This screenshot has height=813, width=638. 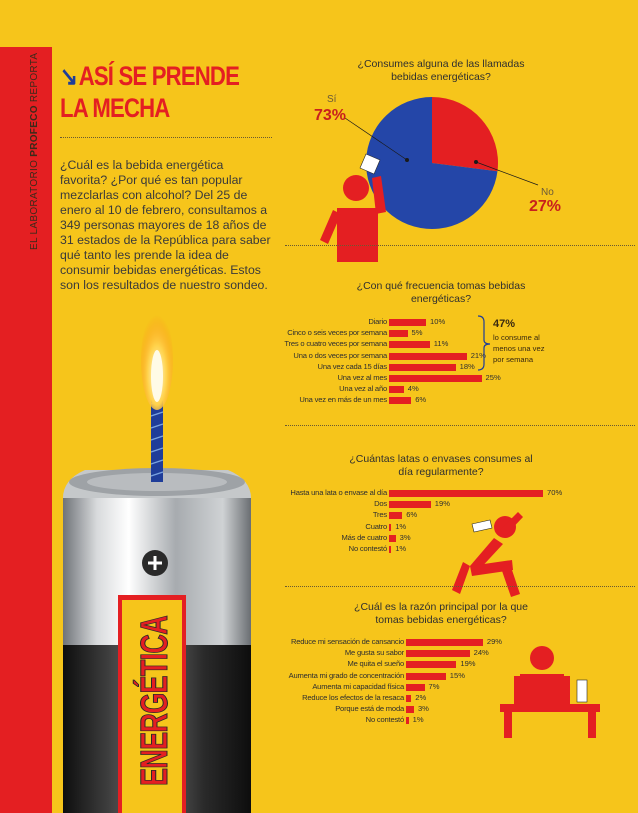 I want to click on pie-slice-no, so click(x=465, y=134).